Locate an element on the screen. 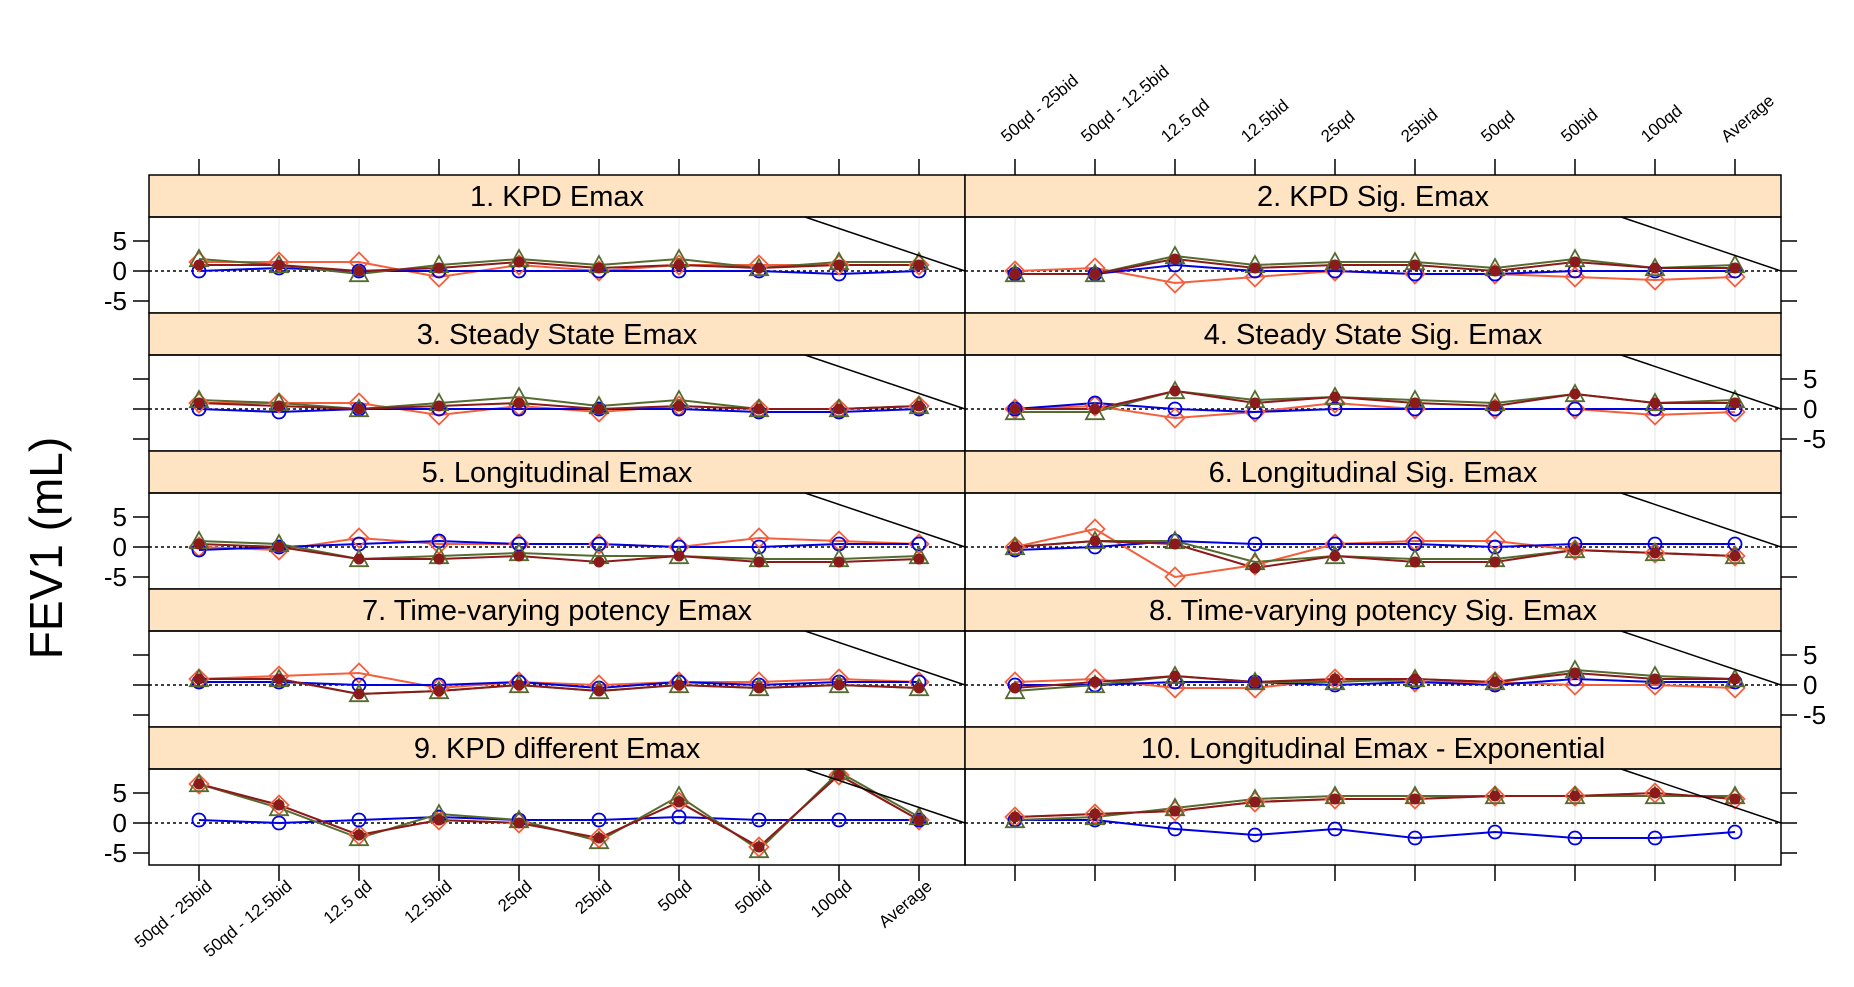 The width and height of the screenshot is (1854, 987). x-tick-label-top: 12.5 qd is located at coordinates (1185, 120).